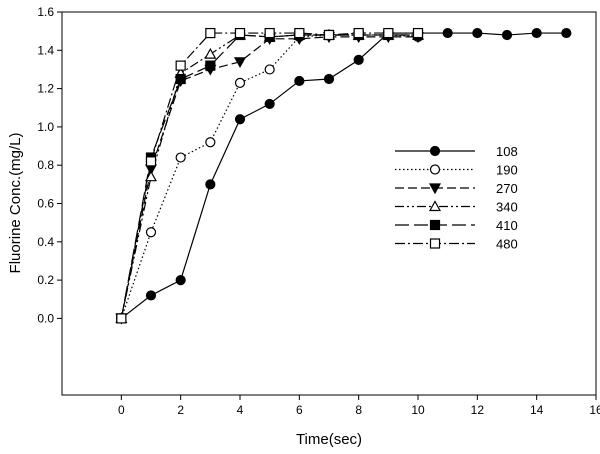 The width and height of the screenshot is (600, 454). What do you see at coordinates (45, 165) in the screenshot?
I see `y-tick-label: 0.8` at bounding box center [45, 165].